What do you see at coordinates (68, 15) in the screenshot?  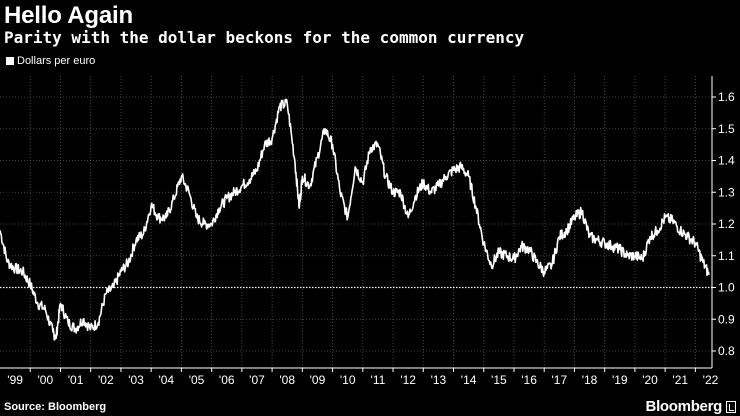 I see `chart-title: Hello Again` at bounding box center [68, 15].